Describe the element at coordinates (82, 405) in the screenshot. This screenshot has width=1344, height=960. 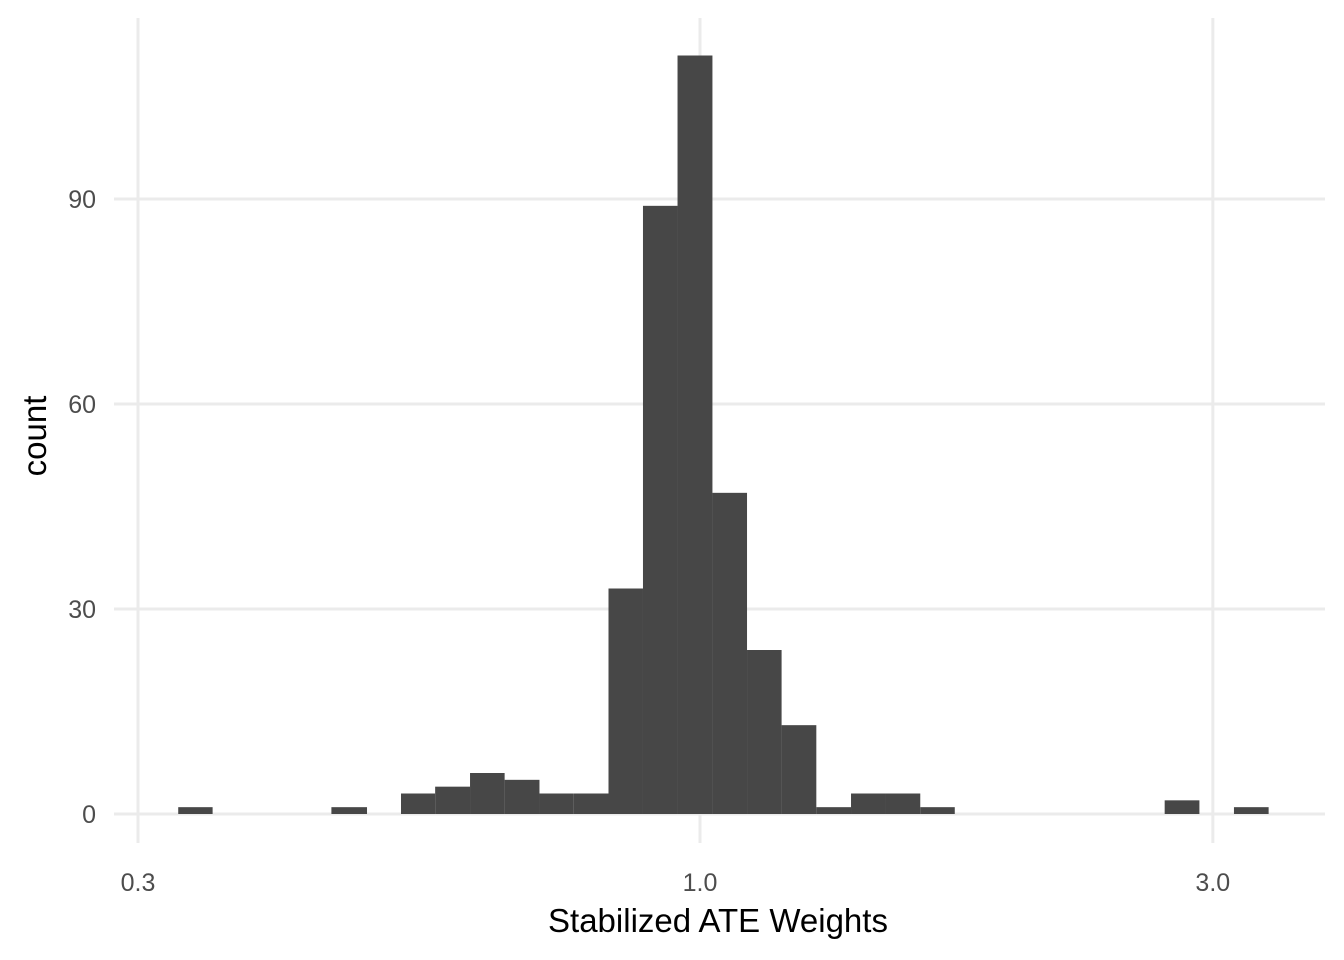
I see `y-tick-label-2: 60` at that location.